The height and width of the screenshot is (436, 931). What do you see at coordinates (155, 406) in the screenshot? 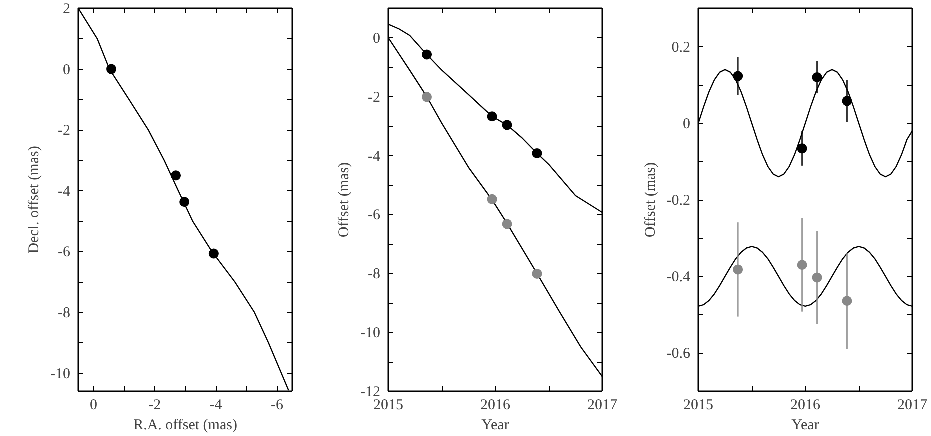
I see `x-tick-label: -2` at bounding box center [155, 406].